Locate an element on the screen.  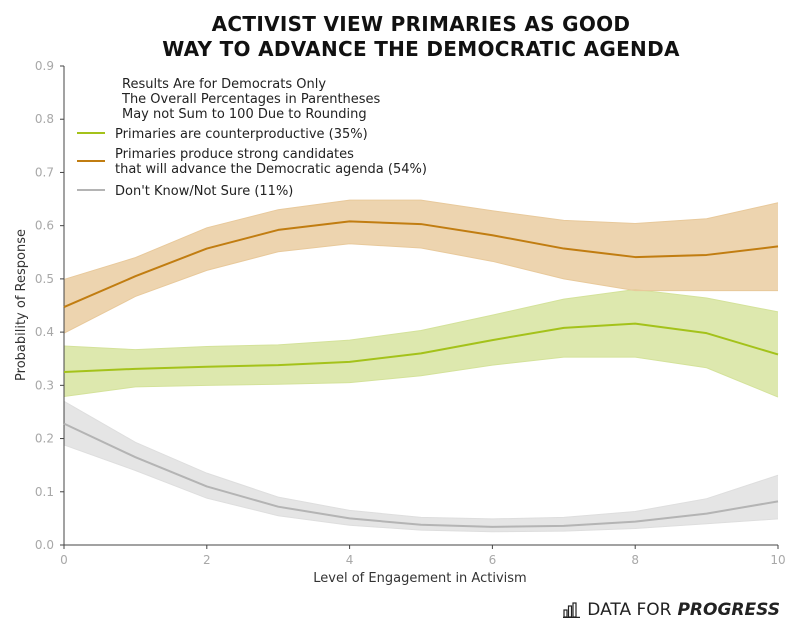
band-lower-edge-strong-candidates is located at coordinates (420, 288).